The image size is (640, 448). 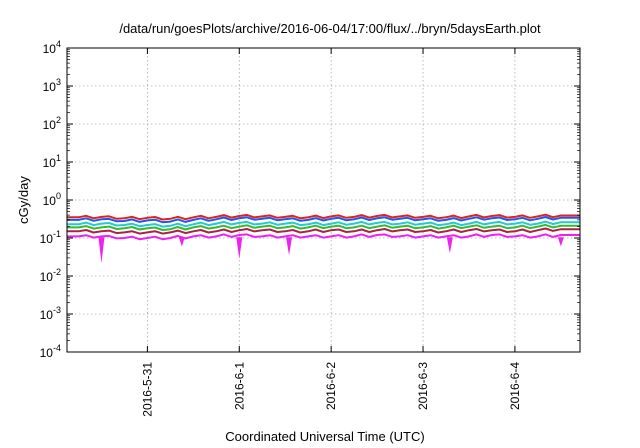 What do you see at coordinates (57, 348) in the screenshot?
I see `y-tick-exponent: -4` at bounding box center [57, 348].